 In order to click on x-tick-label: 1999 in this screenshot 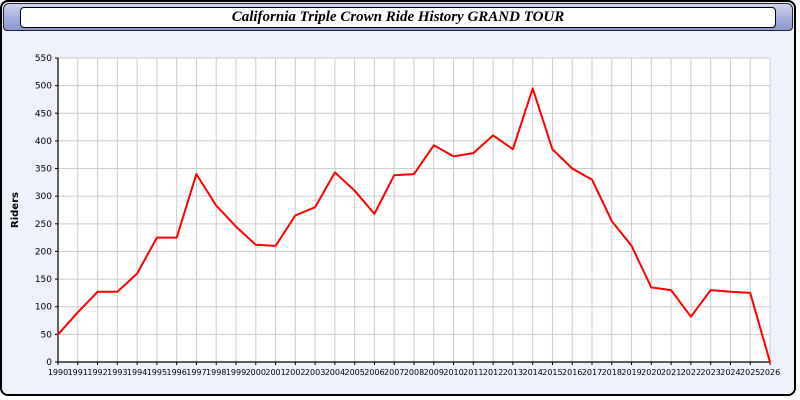, I will do `click(236, 372)`.